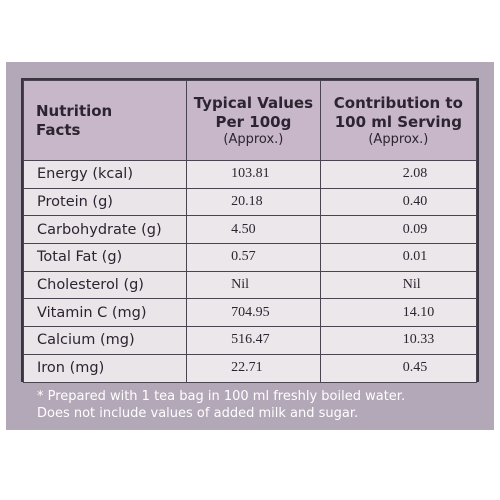 This screenshot has height=500, width=500. What do you see at coordinates (74, 110) in the screenshot?
I see `header-line: Nutrition` at bounding box center [74, 110].